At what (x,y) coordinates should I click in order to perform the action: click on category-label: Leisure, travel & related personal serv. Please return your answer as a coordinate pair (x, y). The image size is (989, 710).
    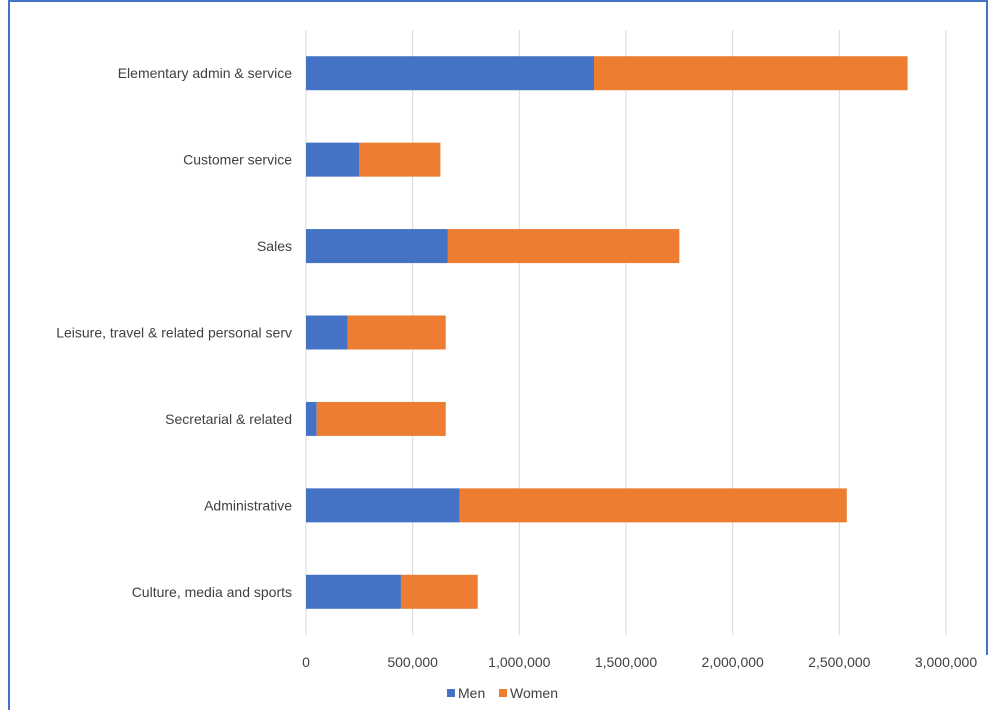
    Looking at the image, I should click on (174, 333).